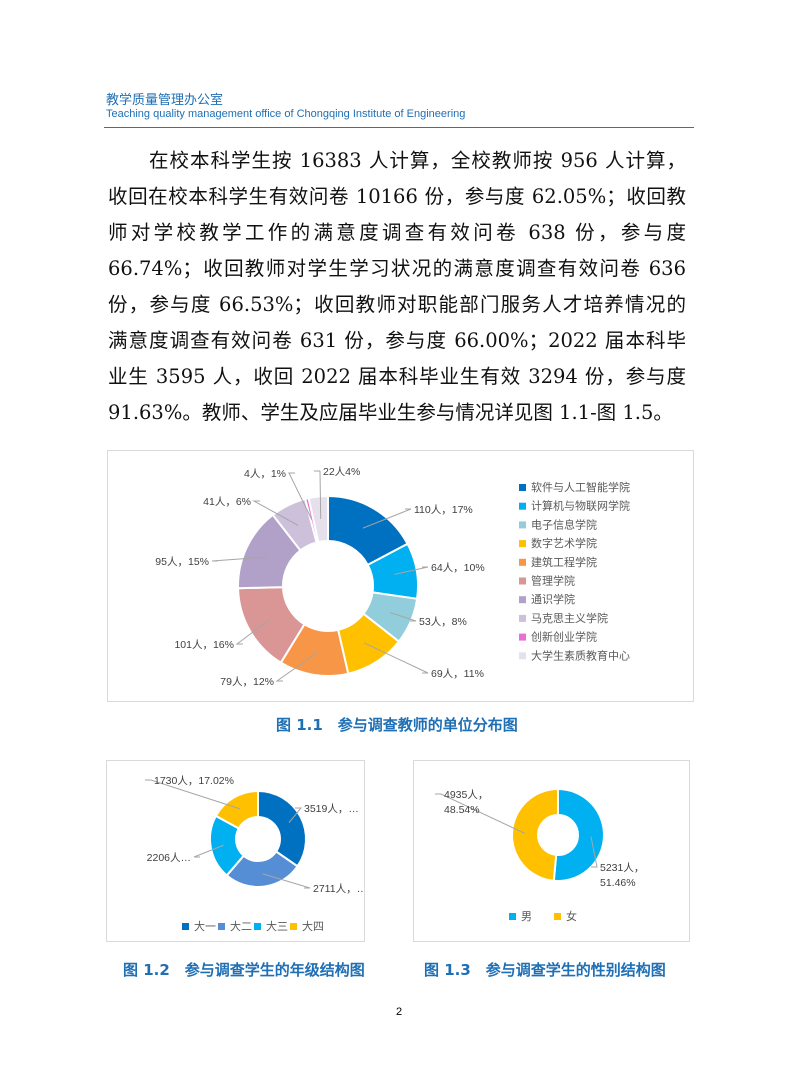  I want to click on figure-1-3-caption: 图 1.3 参与调查学生的性别结构图, so click(545, 970).